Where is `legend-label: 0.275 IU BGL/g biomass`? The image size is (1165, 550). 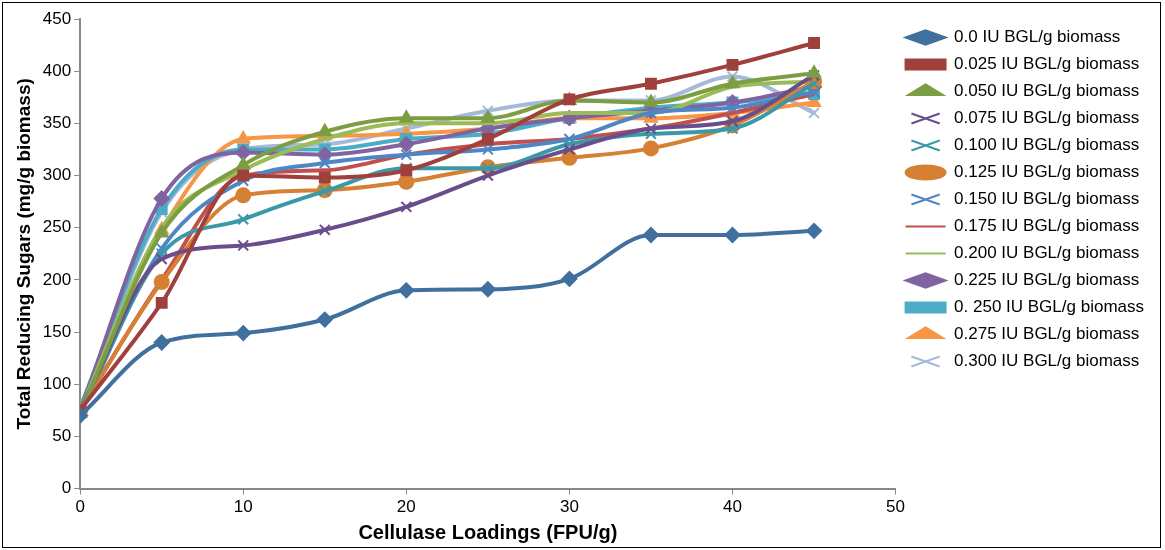 legend-label: 0.275 IU BGL/g biomass is located at coordinates (1047, 334).